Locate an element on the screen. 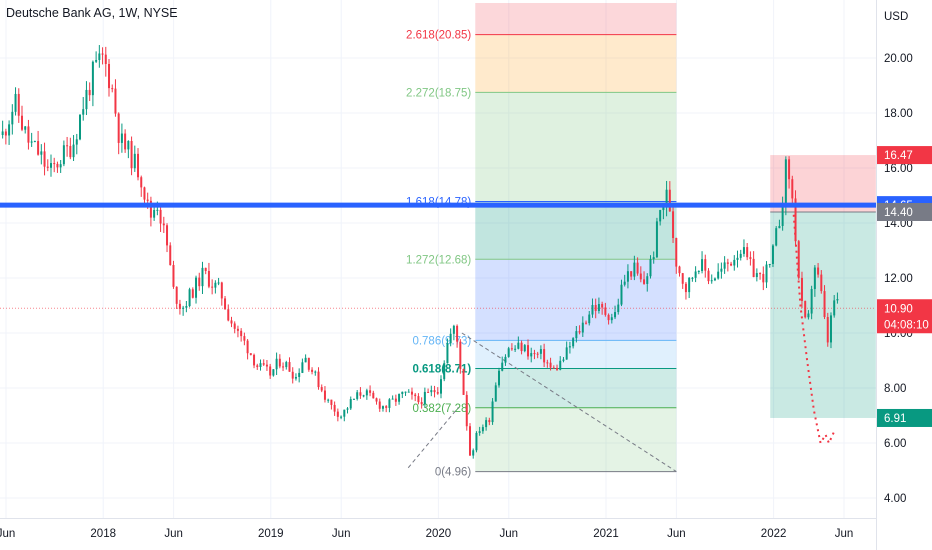  dashed-trend-line is located at coordinates (433, 437).